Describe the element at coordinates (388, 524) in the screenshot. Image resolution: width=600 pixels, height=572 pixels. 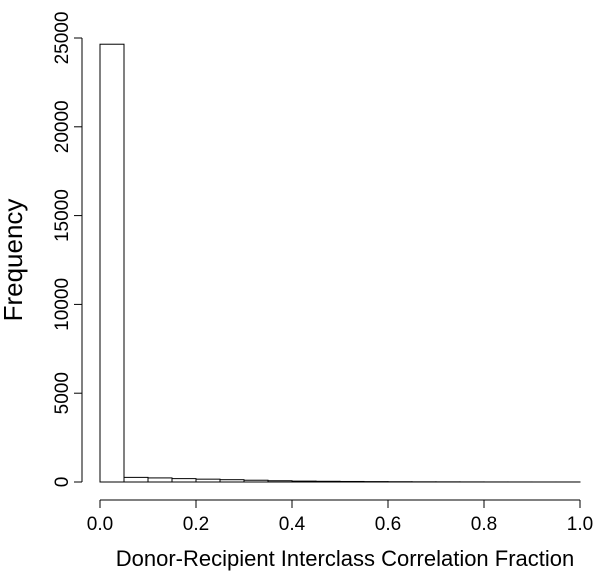
I see `x-tick-label: 0.6` at that location.